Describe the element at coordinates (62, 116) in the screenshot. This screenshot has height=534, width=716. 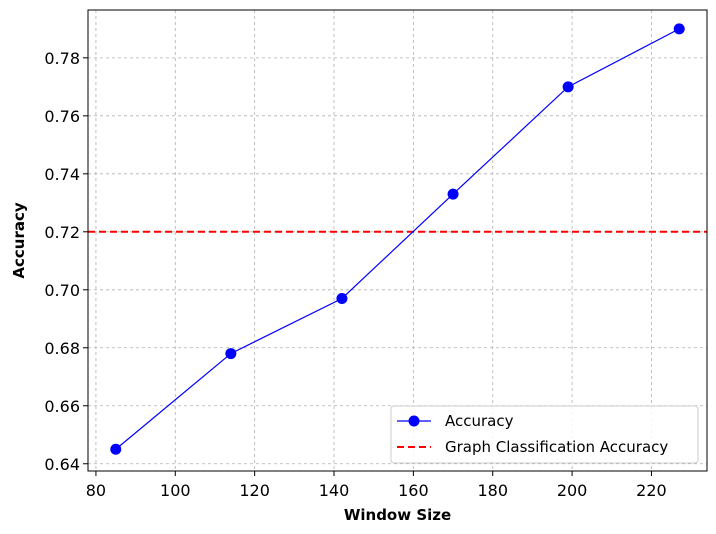
I see `y-tick-label: 0.76` at that location.